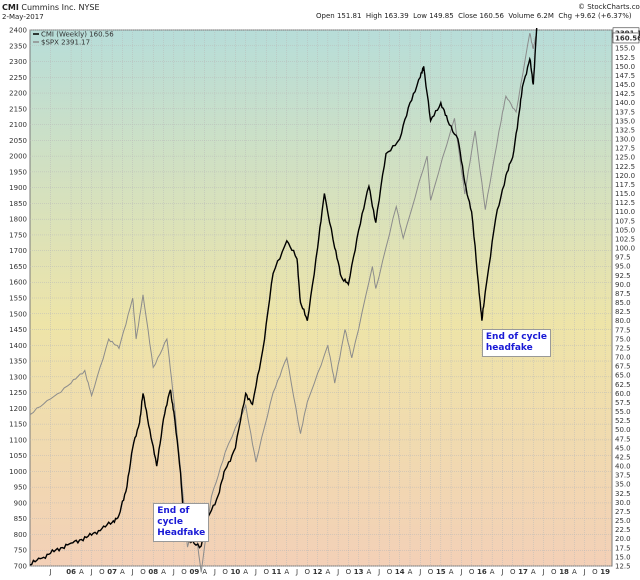 The height and width of the screenshot is (580, 640). Describe the element at coordinates (468, 16) in the screenshot. I see `close-label: Close` at that location.